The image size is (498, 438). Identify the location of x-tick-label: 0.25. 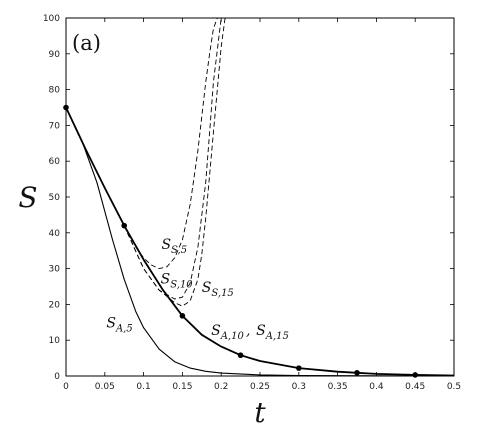
(260, 387).